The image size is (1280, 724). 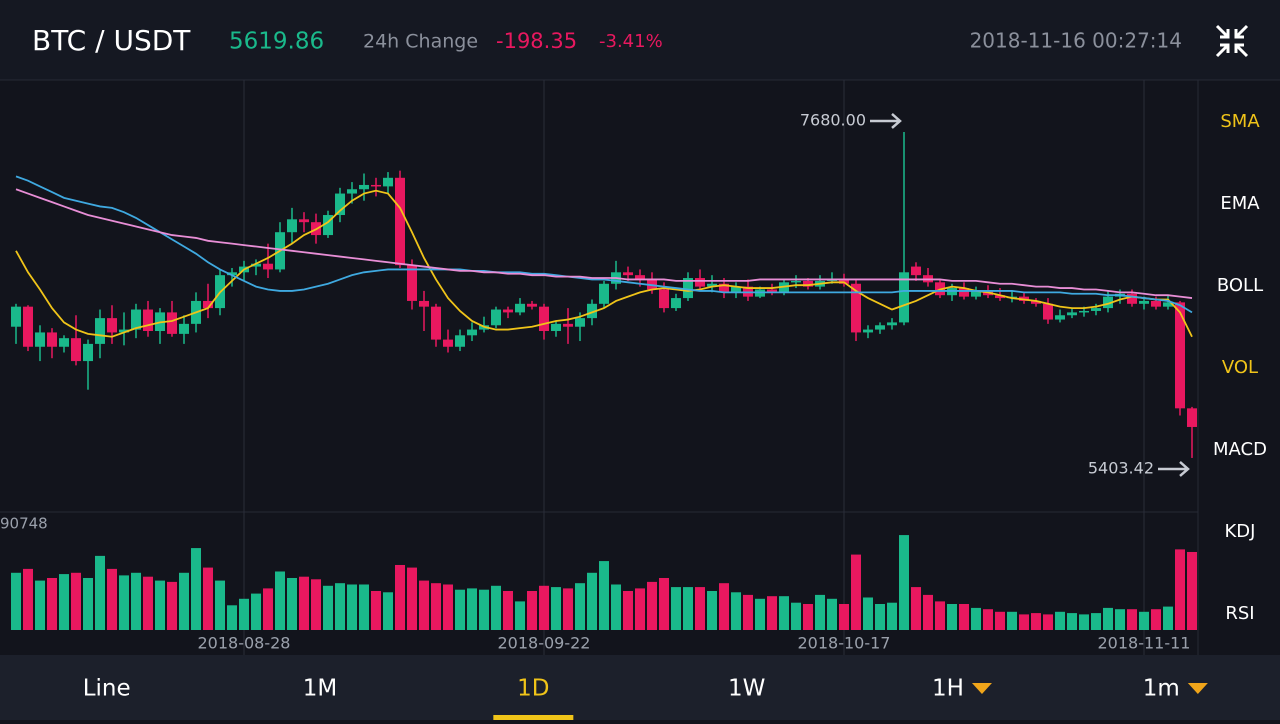 I want to click on timeframe-tab: 1W, so click(x=746, y=689).